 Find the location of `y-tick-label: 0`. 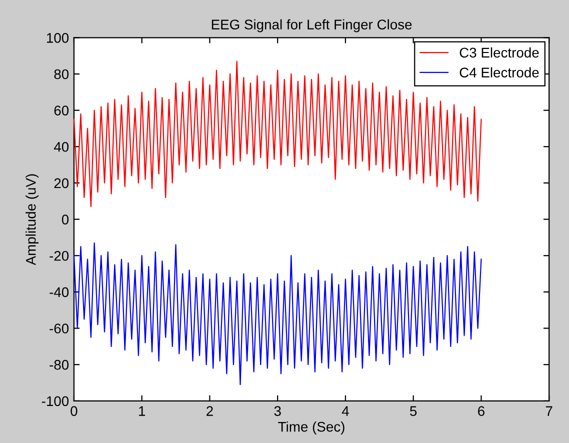

y-tick-label: 0 is located at coordinates (65, 219).